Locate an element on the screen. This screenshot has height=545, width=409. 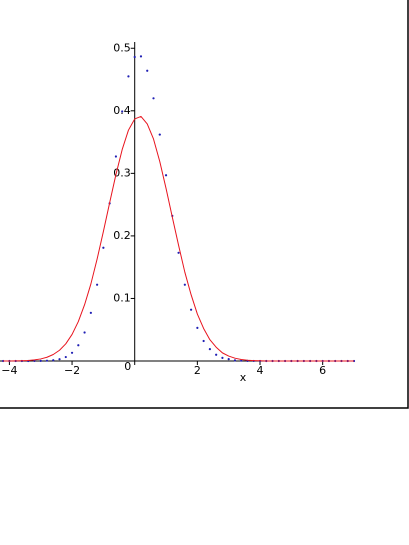
y-tick-label: 0.2 is located at coordinates (122, 235).